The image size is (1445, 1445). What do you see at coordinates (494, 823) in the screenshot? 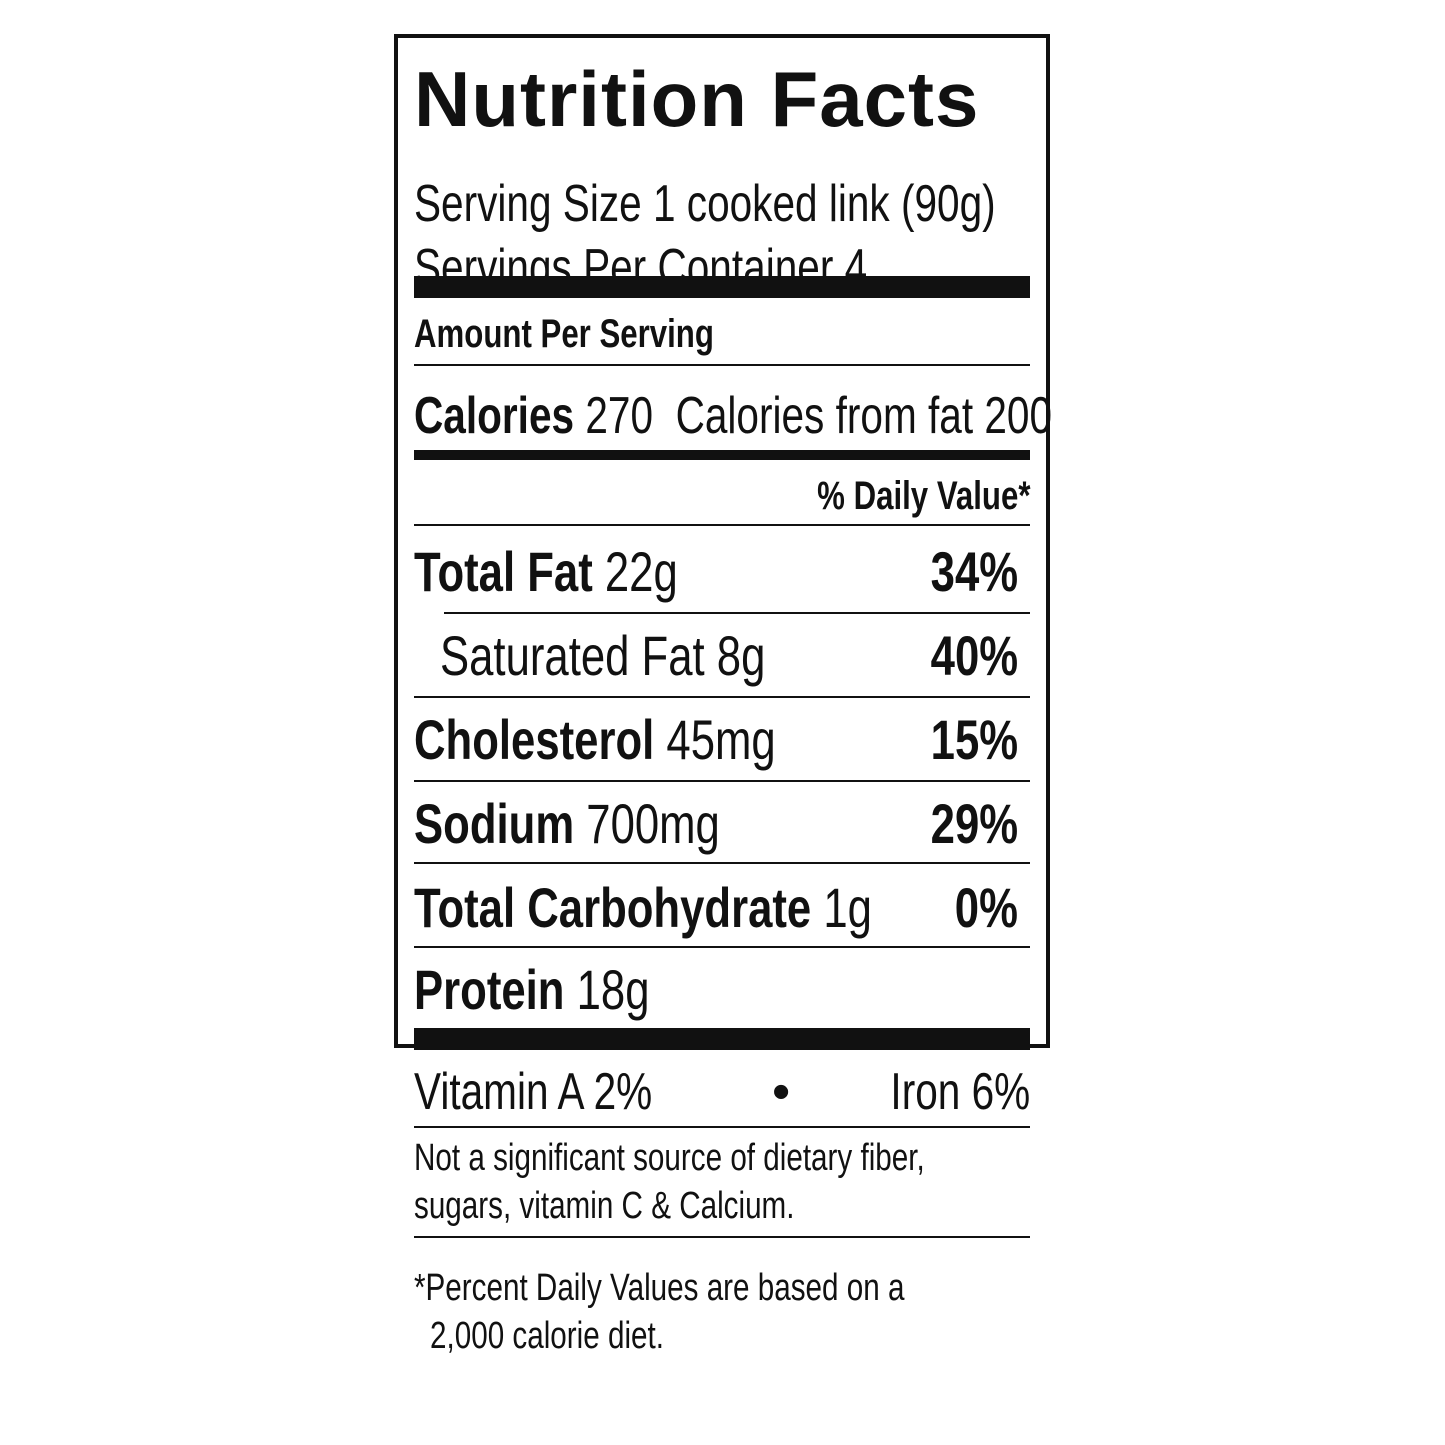
I see `nutrient-name: Sodium` at bounding box center [494, 823].